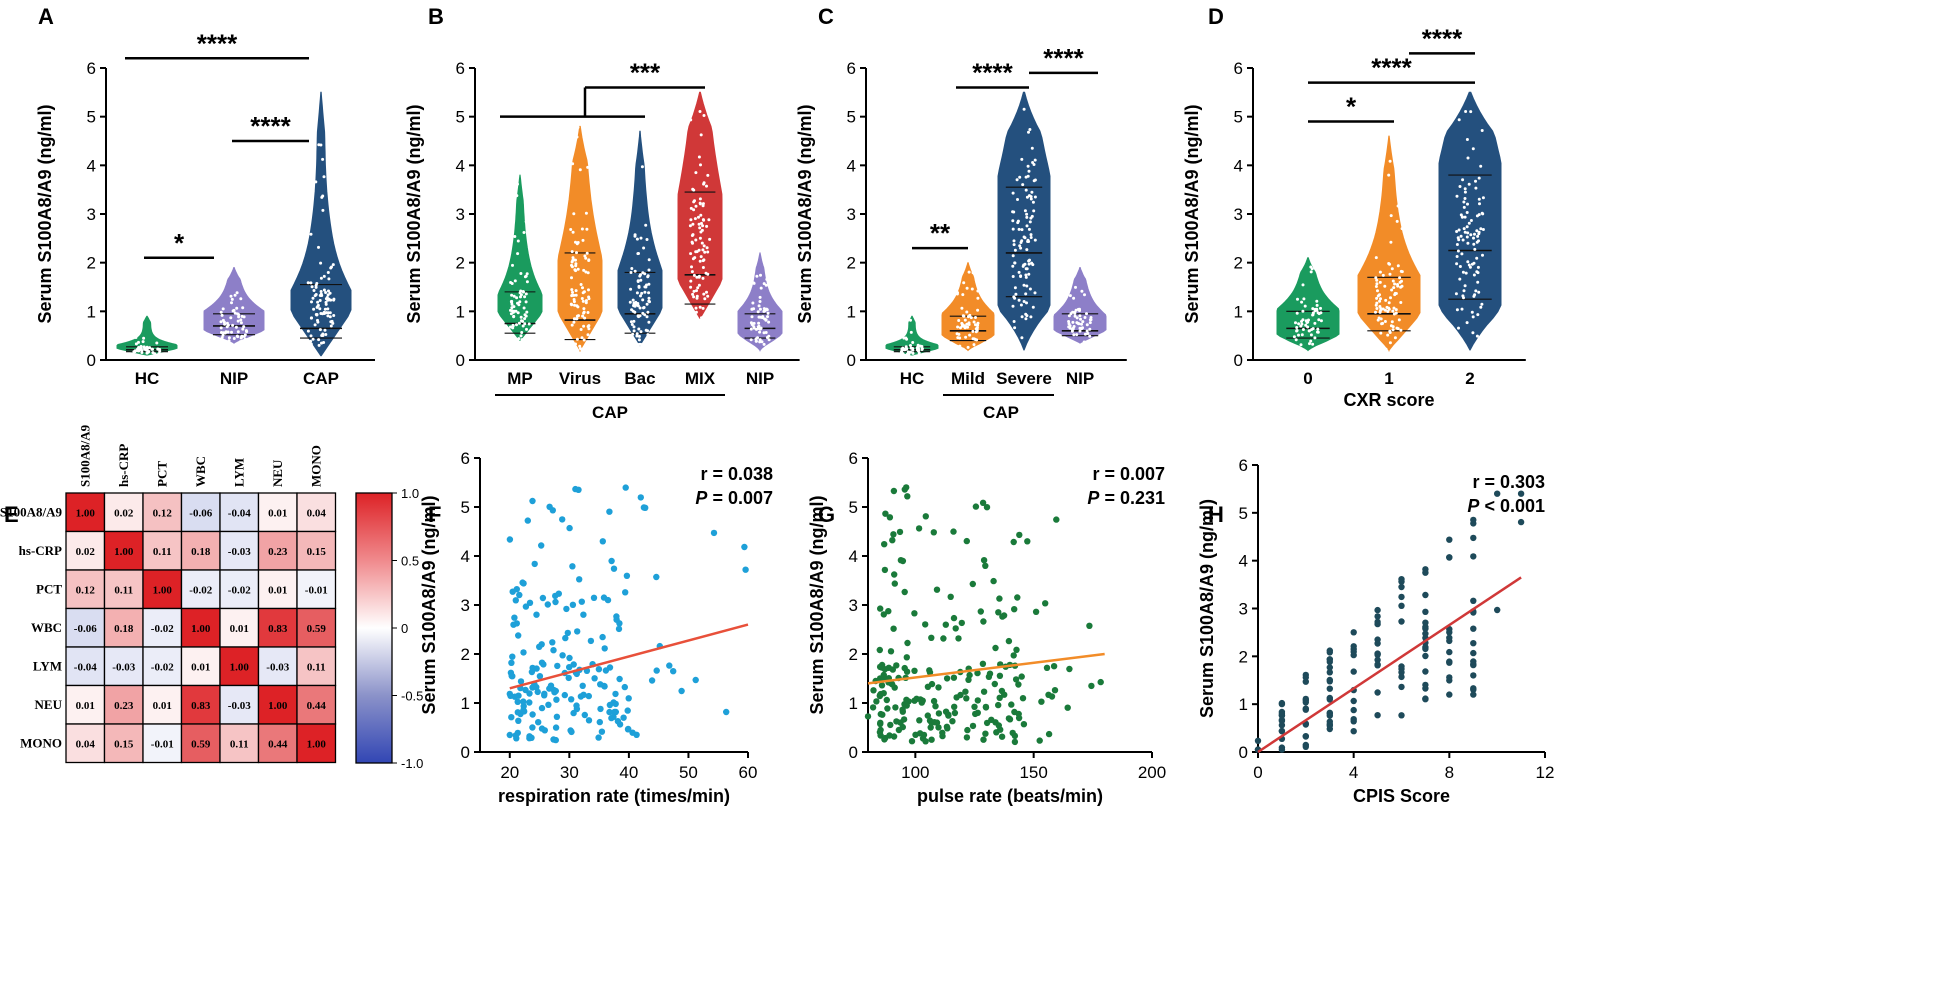 The image size is (1939, 998). What do you see at coordinates (1351, 107) in the screenshot?
I see `panel-d-significance-label: *` at bounding box center [1351, 107].